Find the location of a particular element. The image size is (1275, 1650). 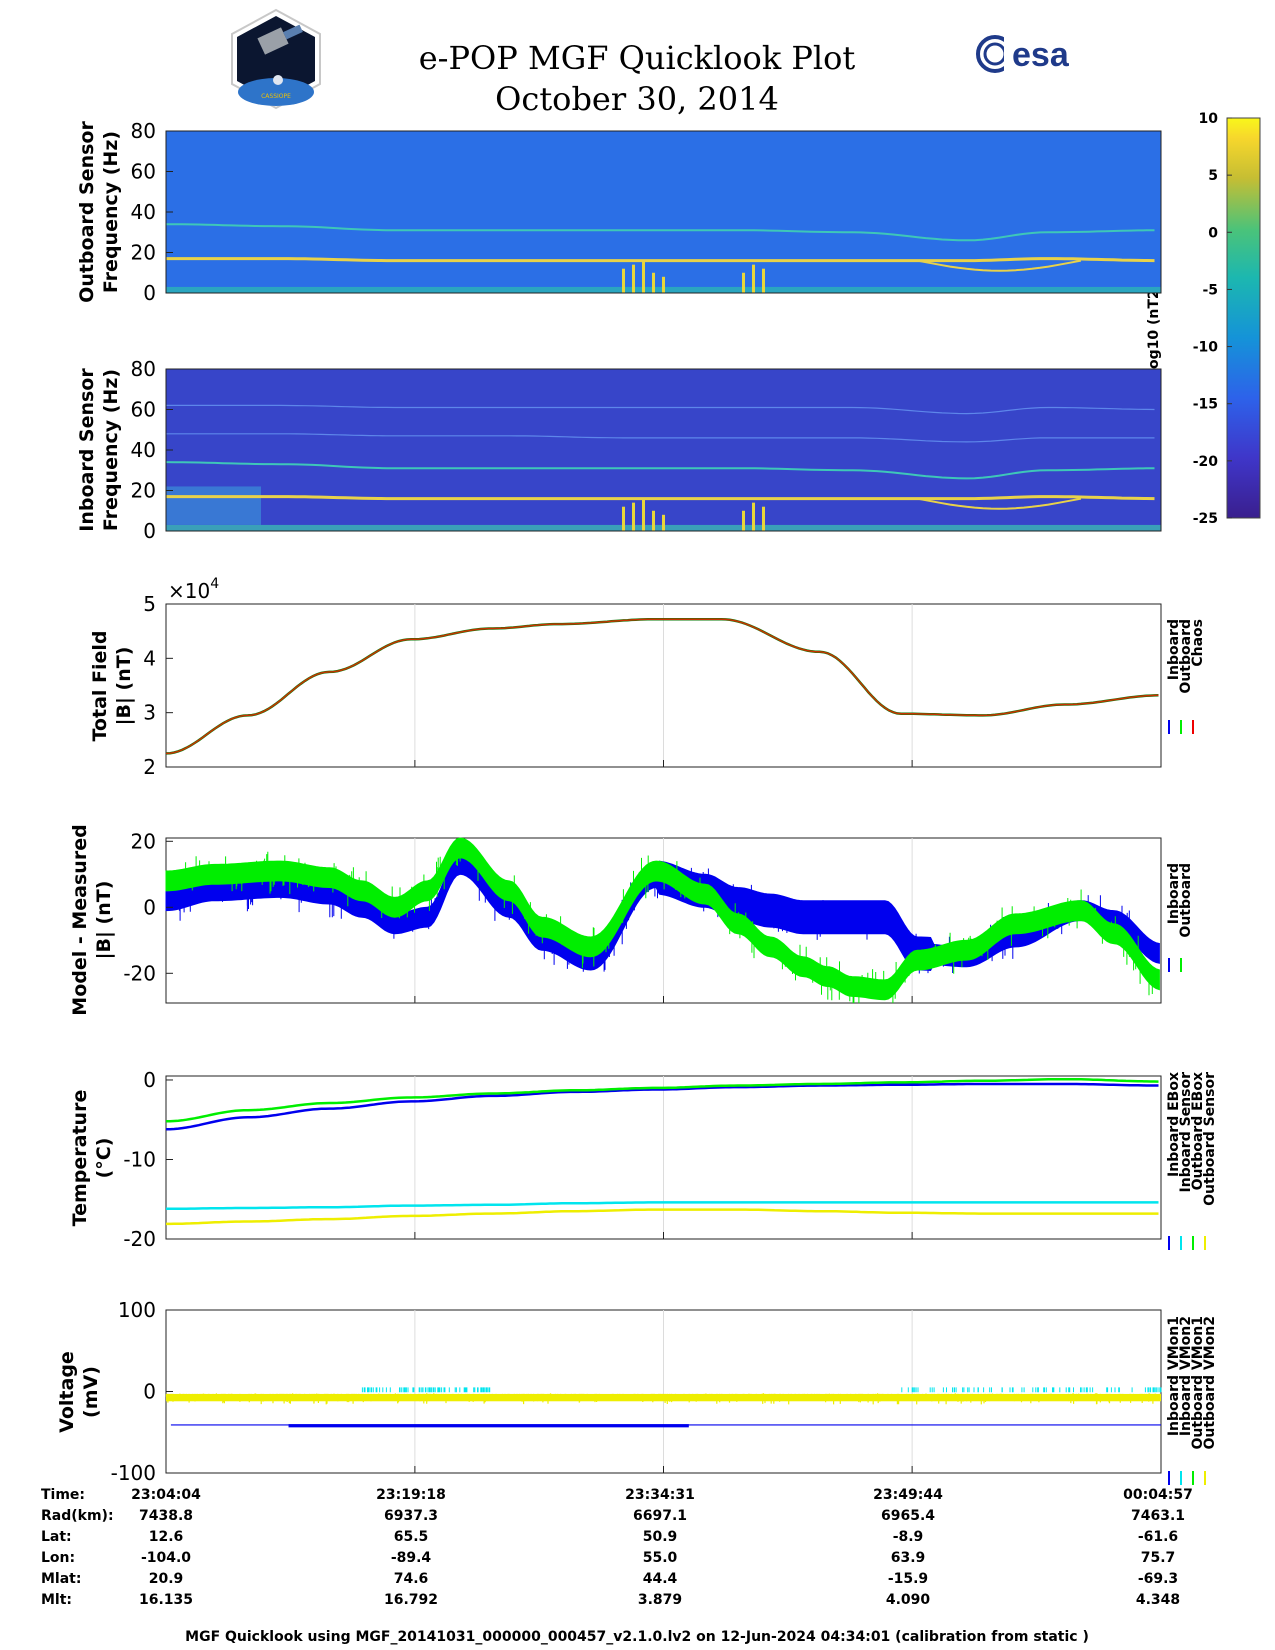

info-cell: 20.9 is located at coordinates (166, 1579).